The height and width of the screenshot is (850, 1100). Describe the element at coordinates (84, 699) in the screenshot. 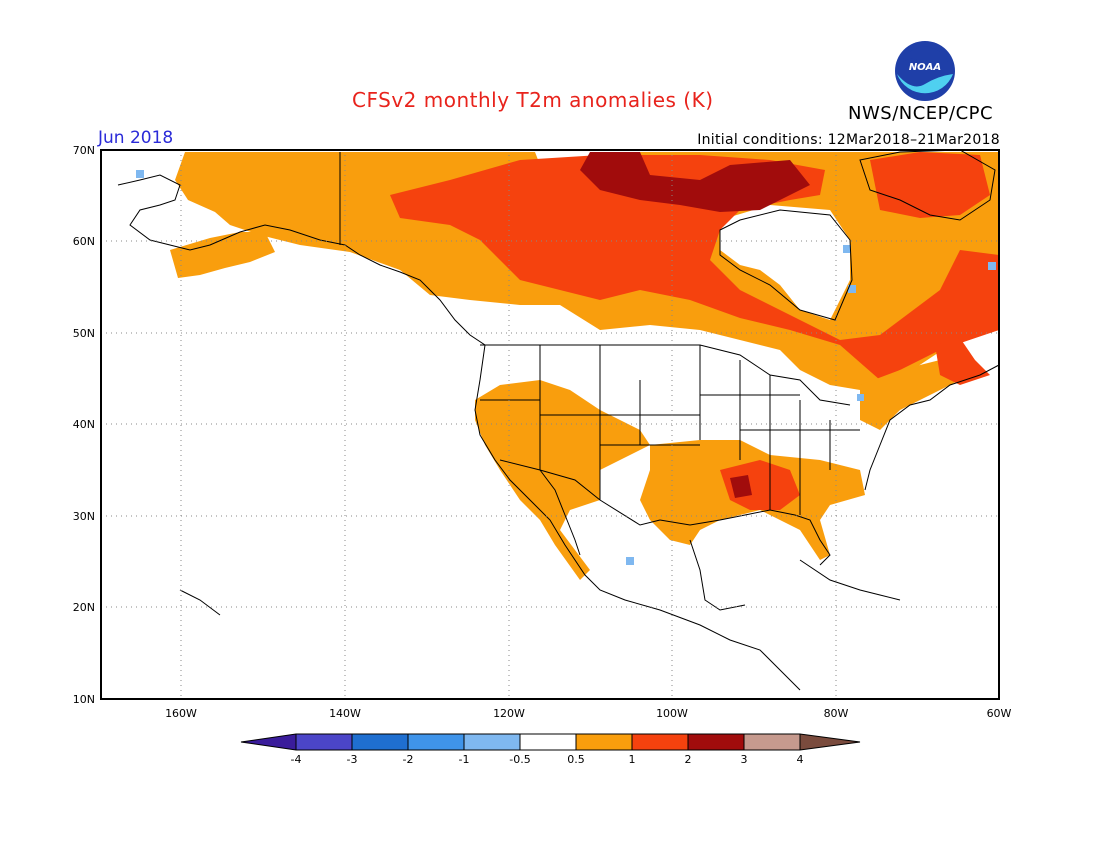

I see `lat-label: 10N` at that location.